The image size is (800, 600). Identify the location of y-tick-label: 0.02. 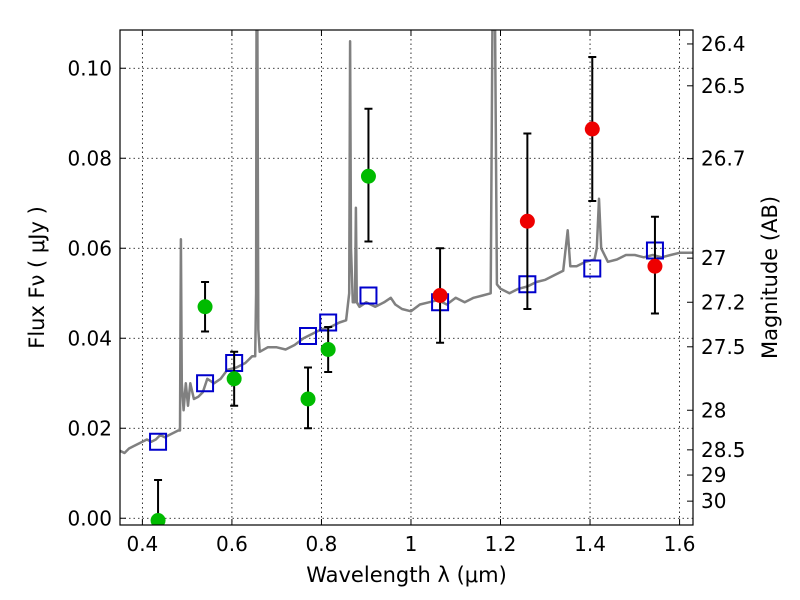
(89, 428).